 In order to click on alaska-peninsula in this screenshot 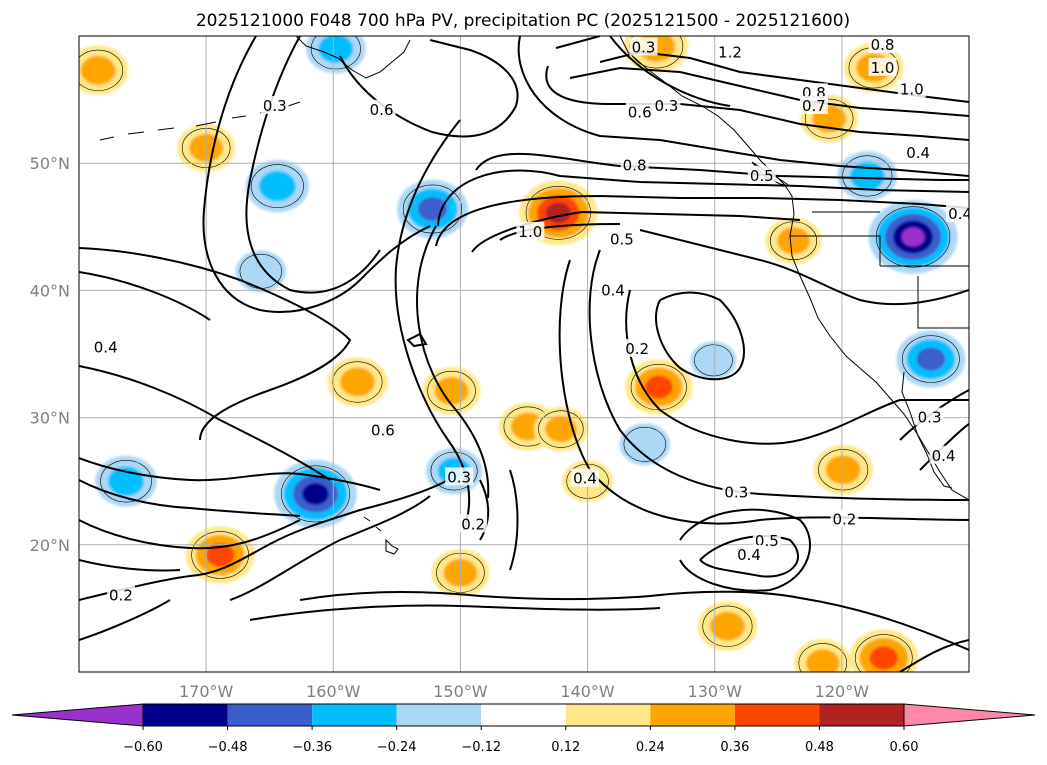, I will do `click(353, 57)`.